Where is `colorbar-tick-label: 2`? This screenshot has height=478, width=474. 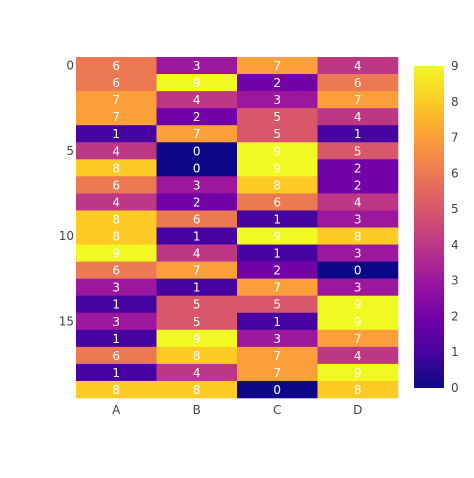
colorbar-tick-label: 2 is located at coordinates (455, 316).